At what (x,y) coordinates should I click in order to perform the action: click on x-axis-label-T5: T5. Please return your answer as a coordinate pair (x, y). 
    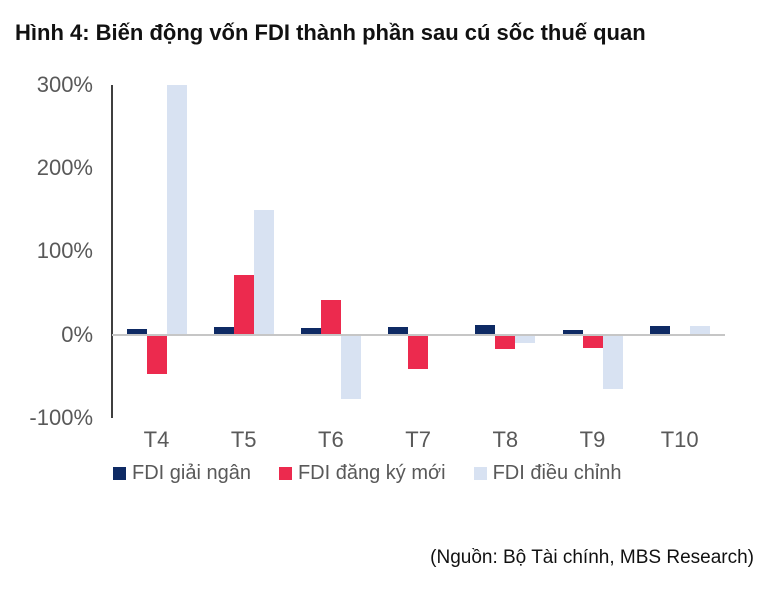
    Looking at the image, I should click on (243, 439).